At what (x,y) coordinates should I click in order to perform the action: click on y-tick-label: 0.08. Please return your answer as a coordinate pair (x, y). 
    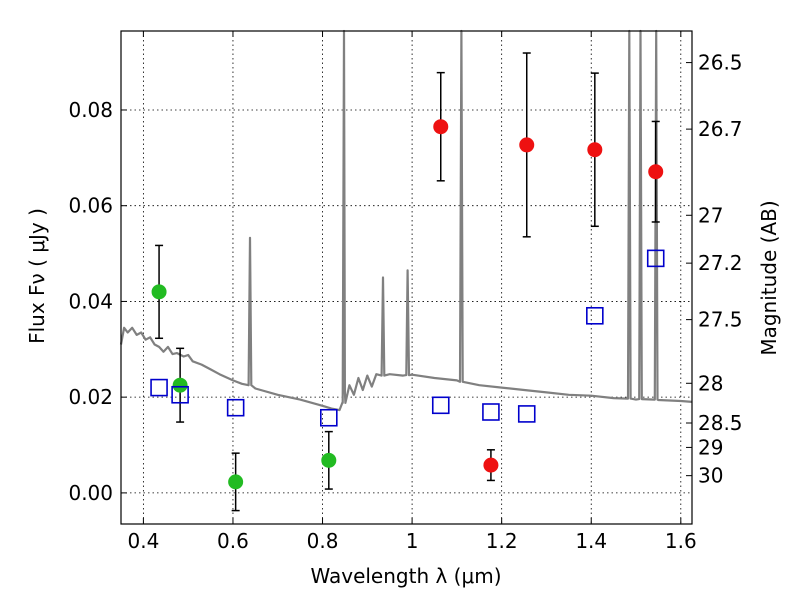
    Looking at the image, I should click on (90, 110).